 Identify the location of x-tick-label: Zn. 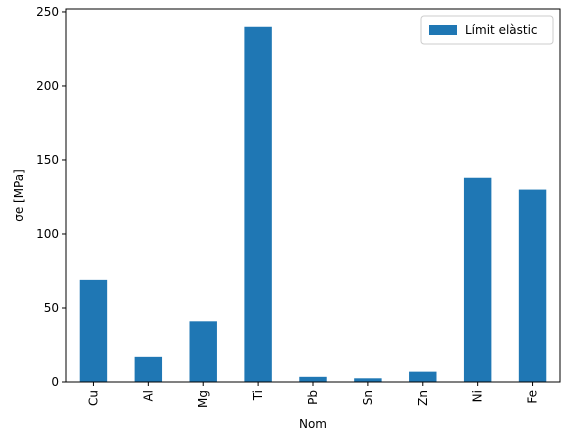
(423, 398).